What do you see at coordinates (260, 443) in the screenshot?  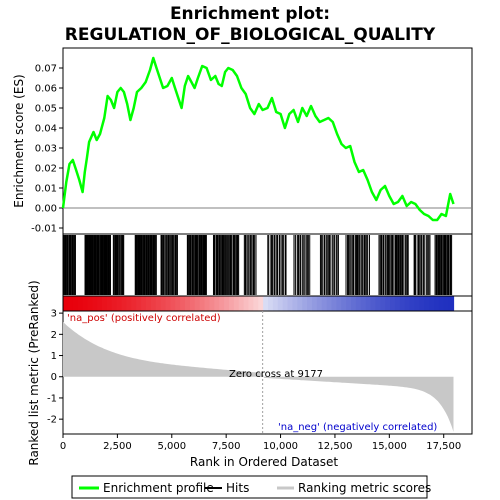 I see `x-axis-ticks: 0 2,500 5,000 7,500 10,000 12,500 15,000 17,500` at bounding box center [260, 443].